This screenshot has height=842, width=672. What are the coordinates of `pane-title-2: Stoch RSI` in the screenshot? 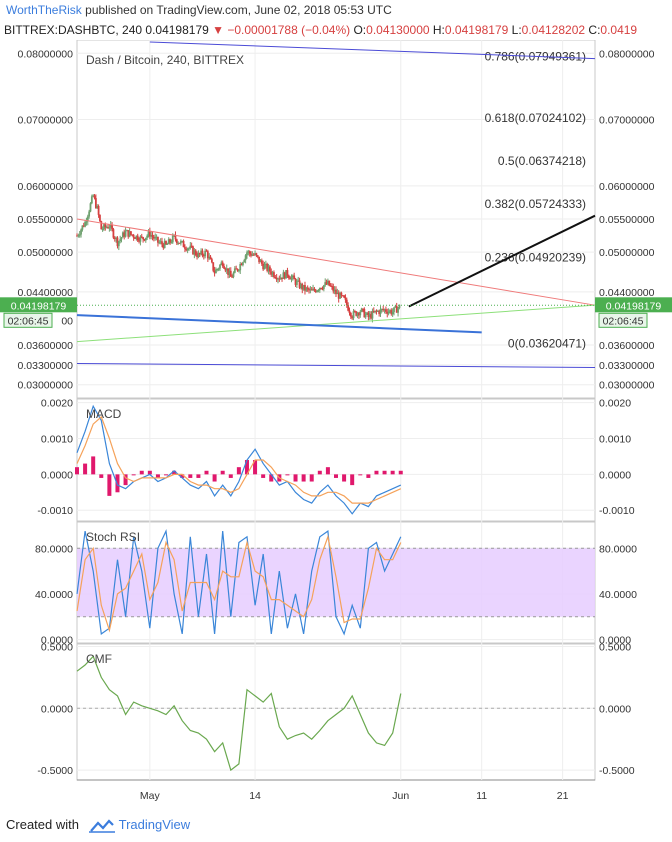 It's located at (113, 537).